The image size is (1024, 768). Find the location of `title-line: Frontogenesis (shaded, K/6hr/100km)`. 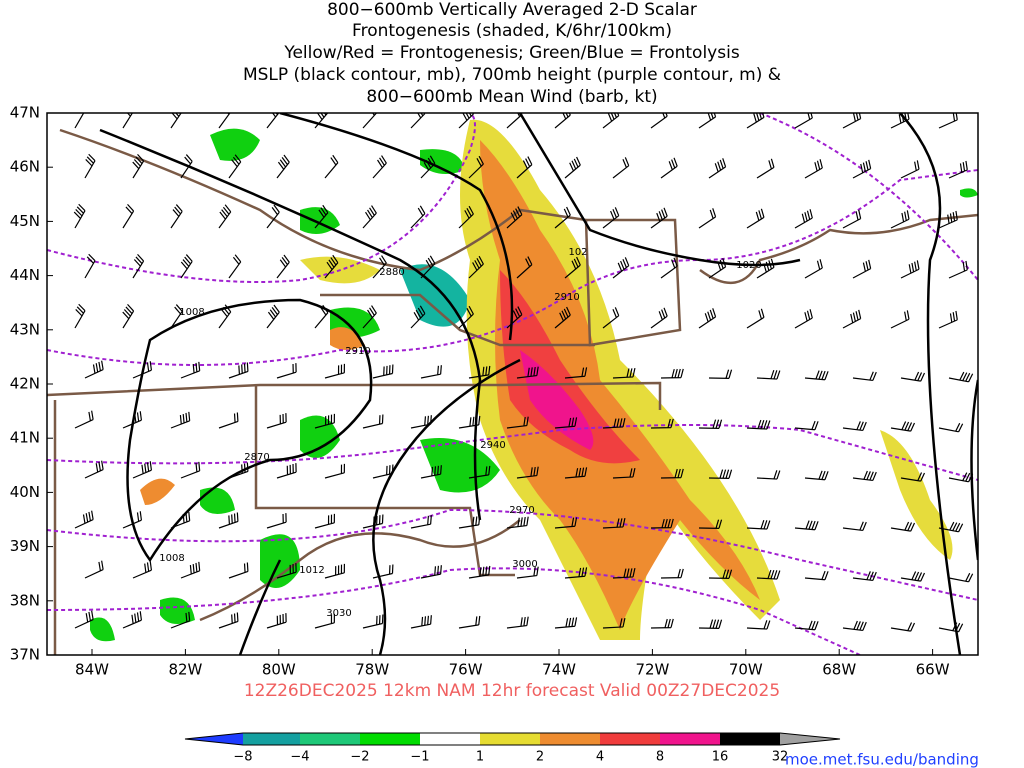

title-line: Frontogenesis (shaded, K/6hr/100km) is located at coordinates (512, 31).